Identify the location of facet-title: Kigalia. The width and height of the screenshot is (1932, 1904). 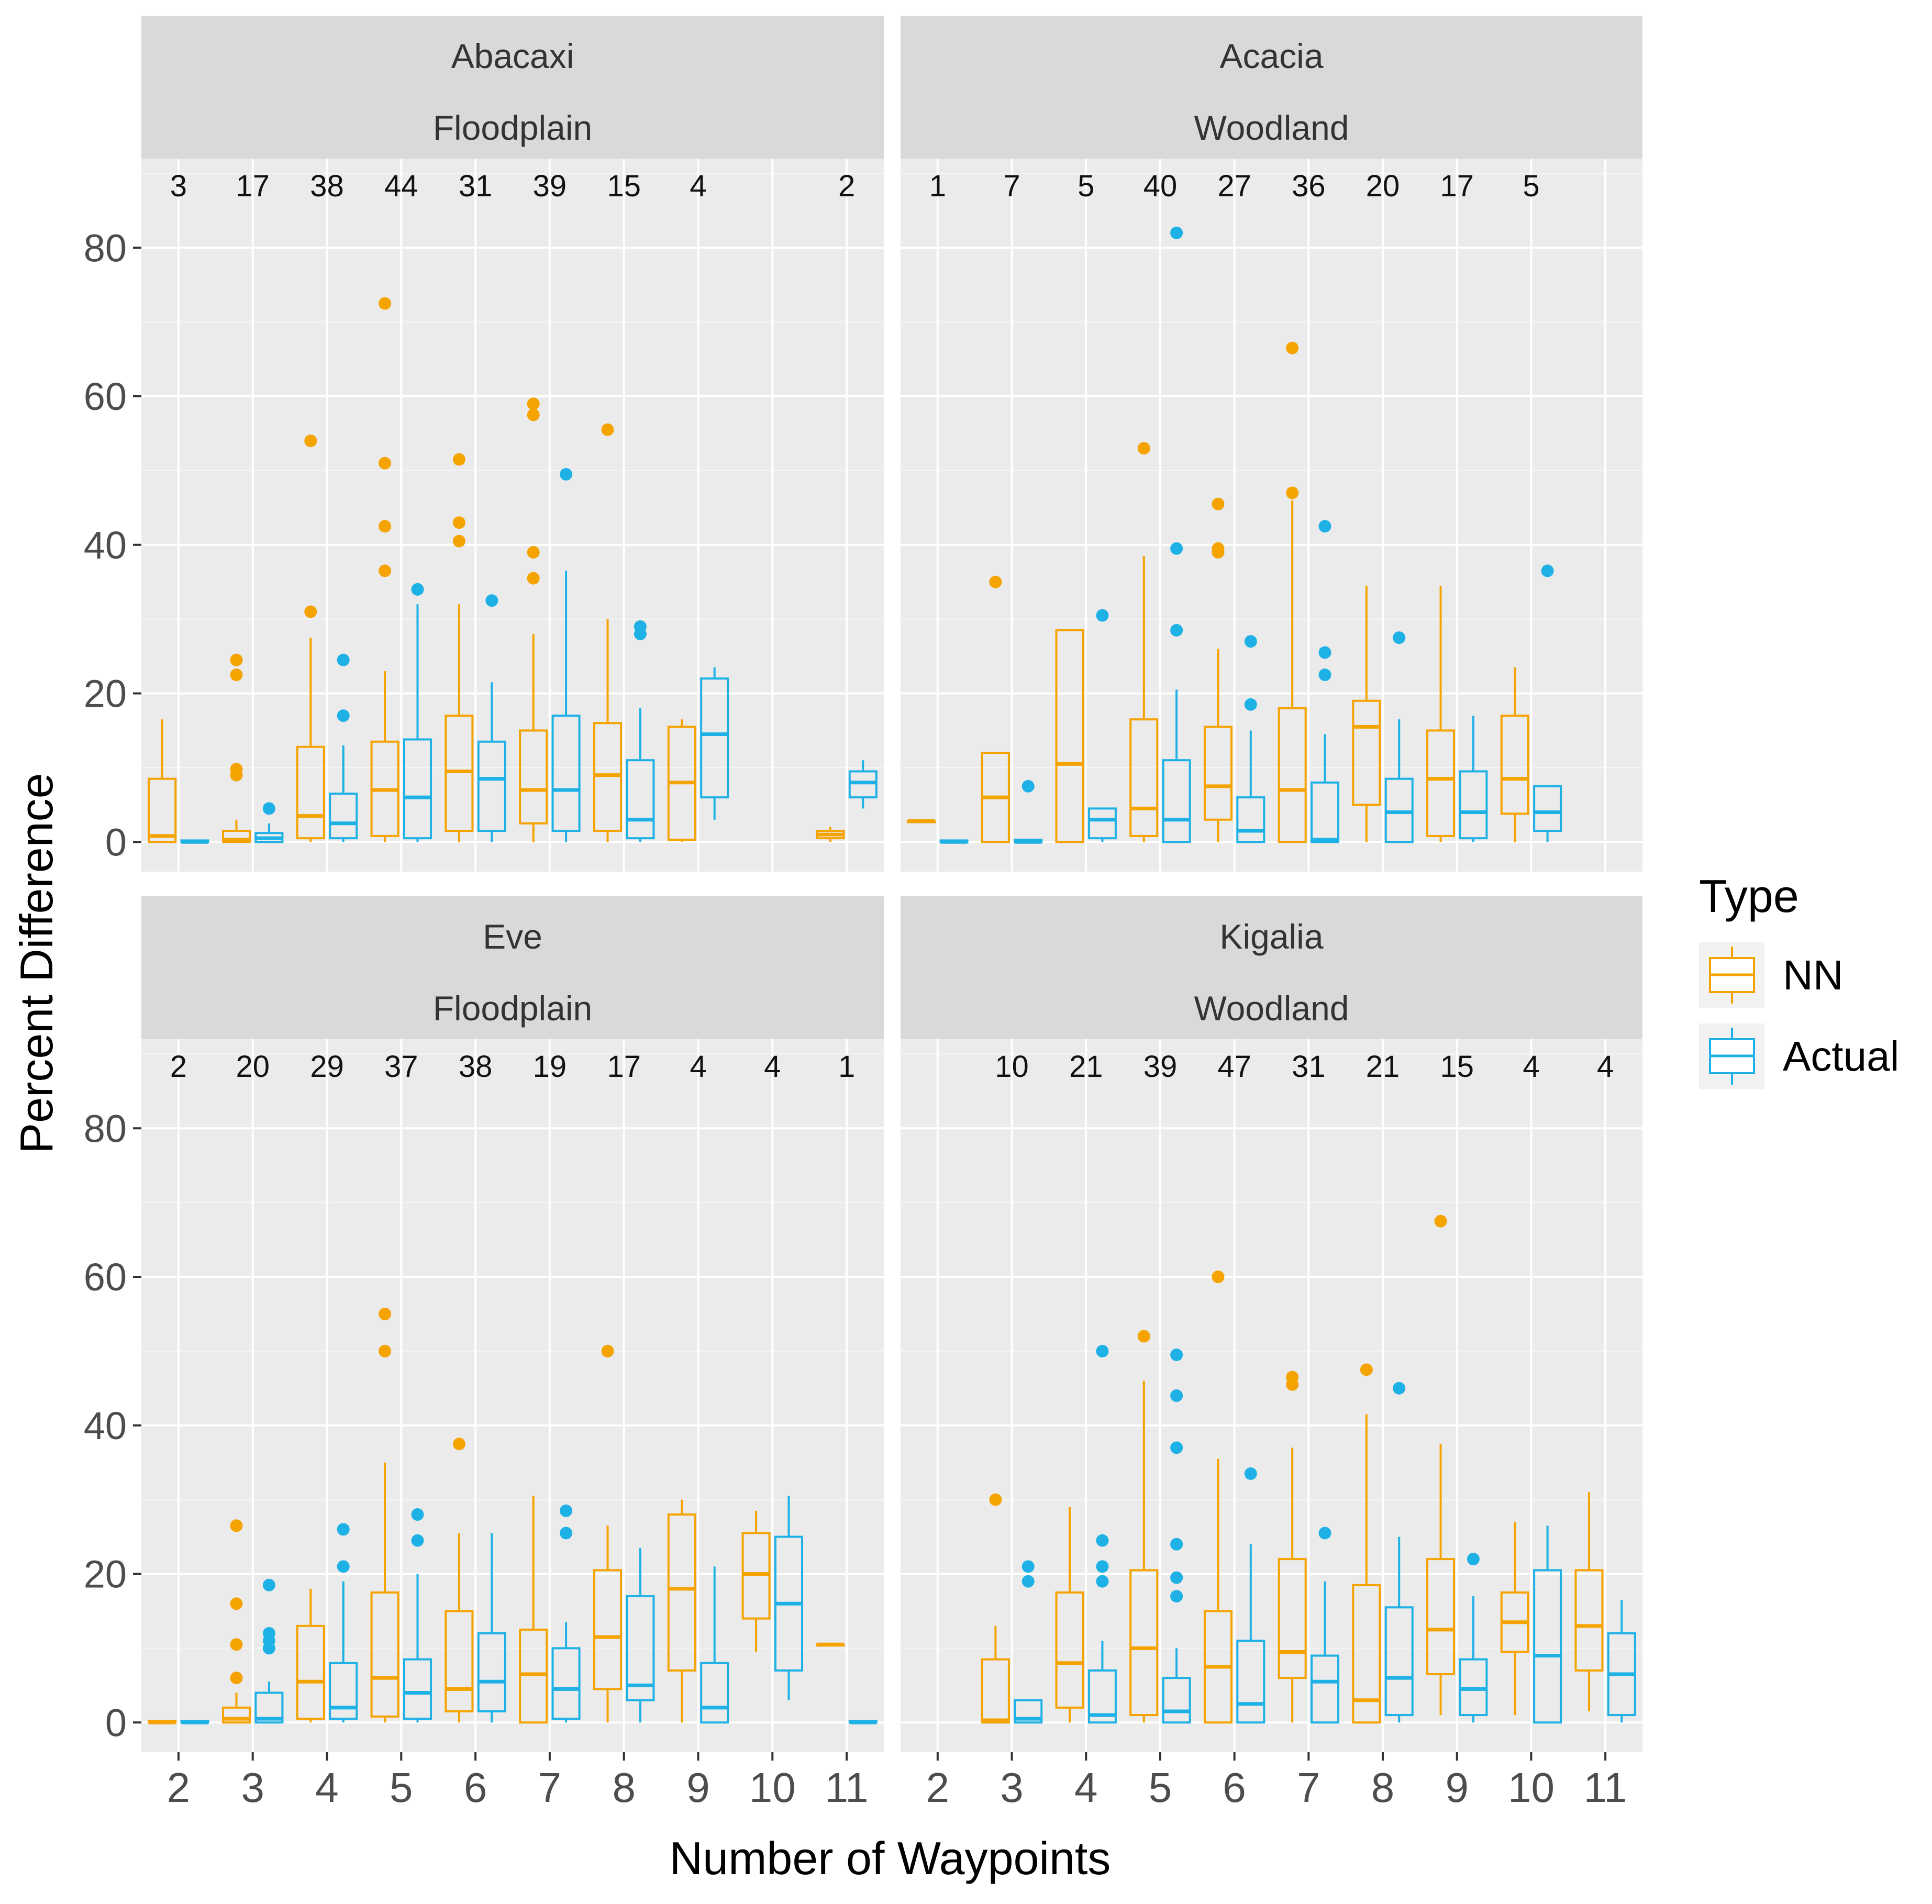
(1271, 936).